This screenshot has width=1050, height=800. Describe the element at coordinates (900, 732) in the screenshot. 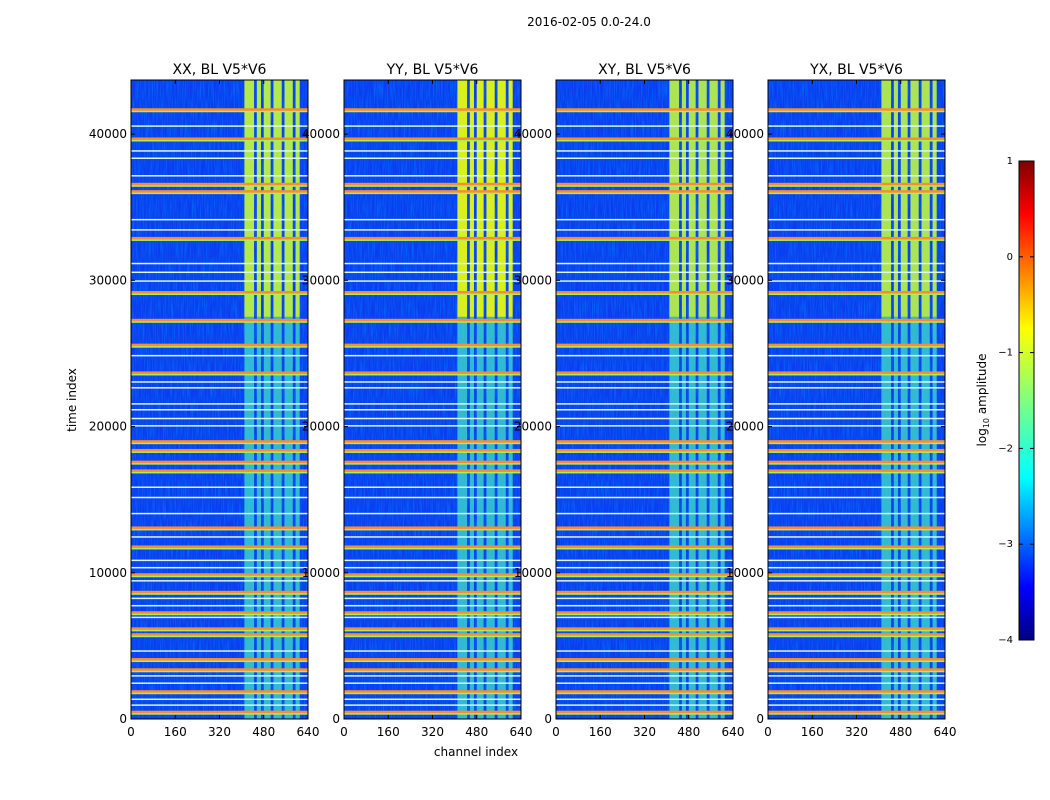

I see `x-tick-label: 480` at that location.